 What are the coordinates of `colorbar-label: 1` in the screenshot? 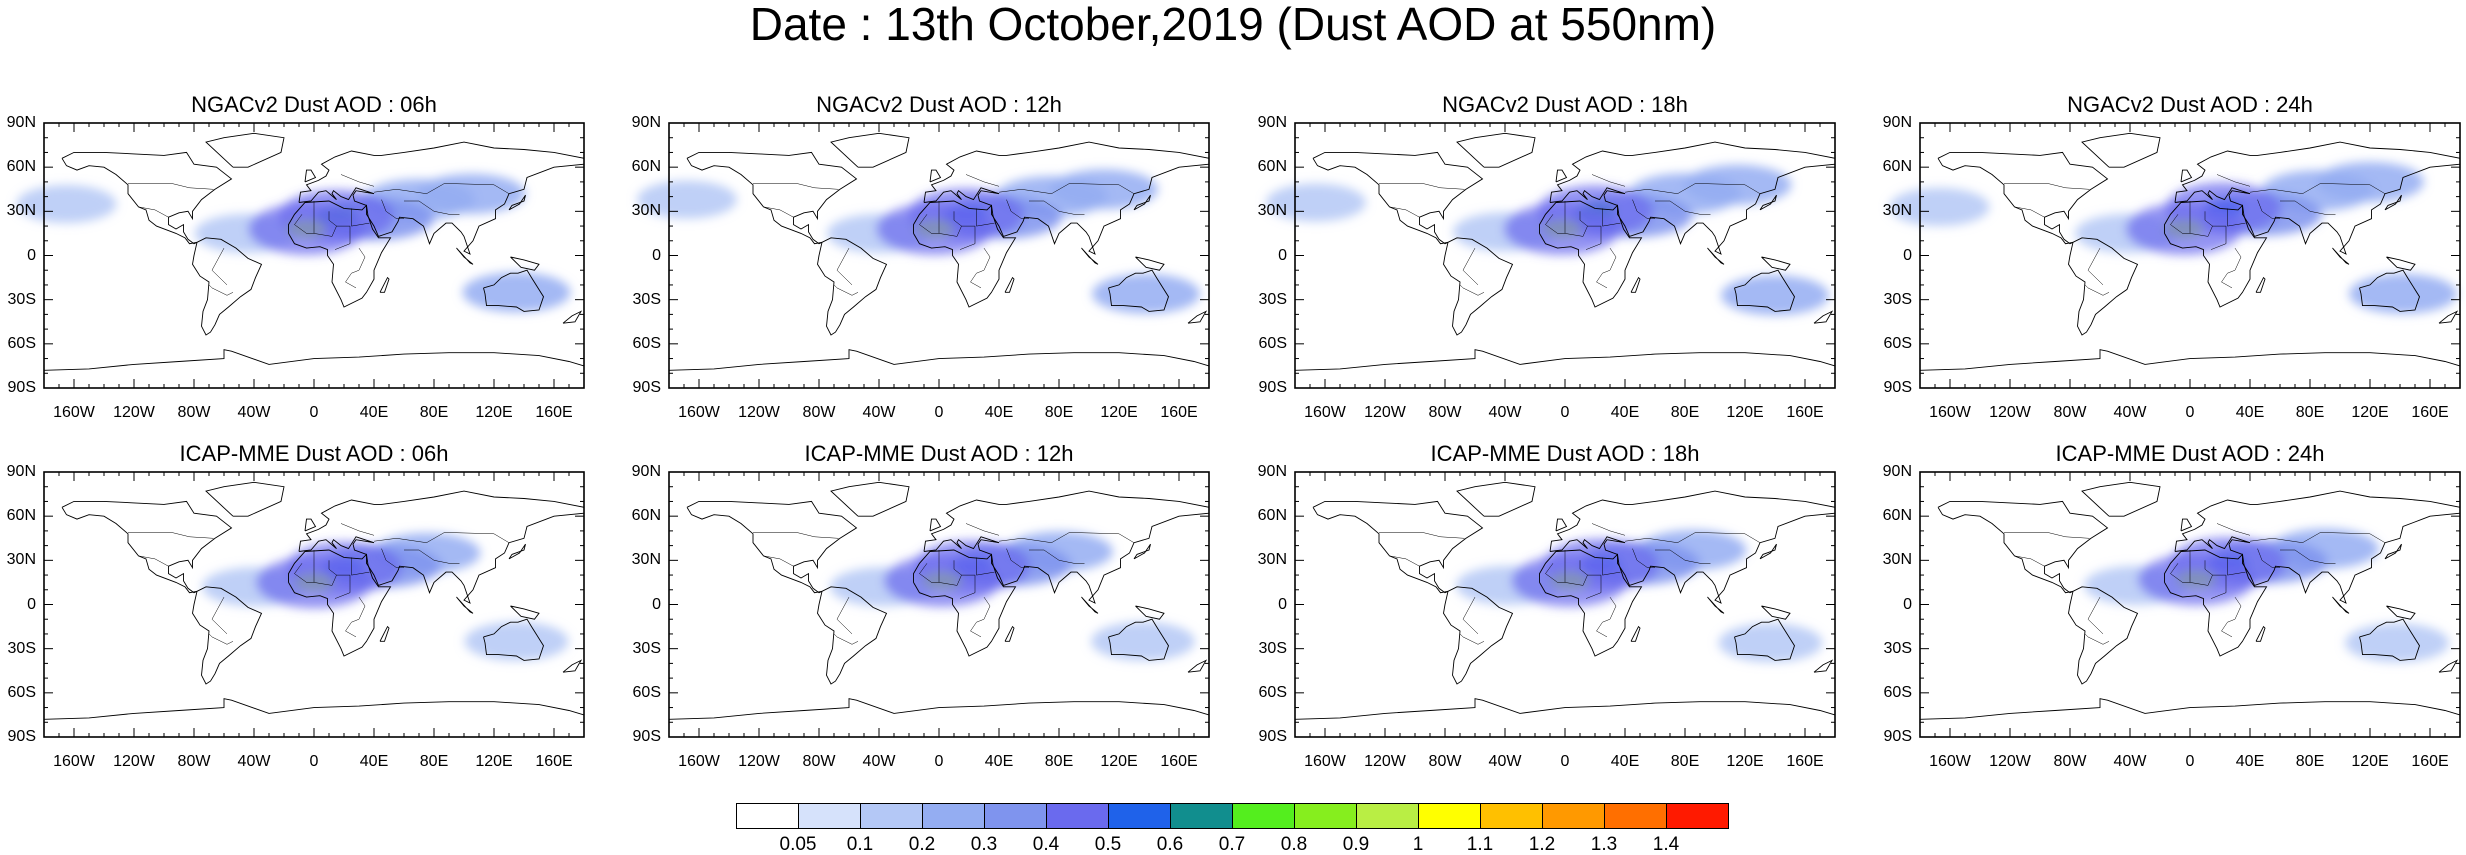 It's located at (1418, 844).